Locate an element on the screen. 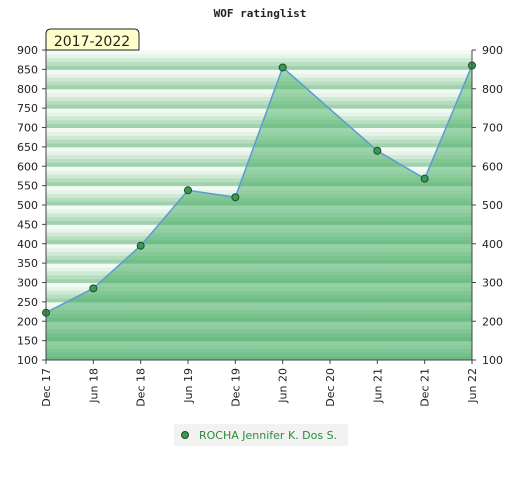  x-tick-label: Jun 21 is located at coordinates (377, 386).